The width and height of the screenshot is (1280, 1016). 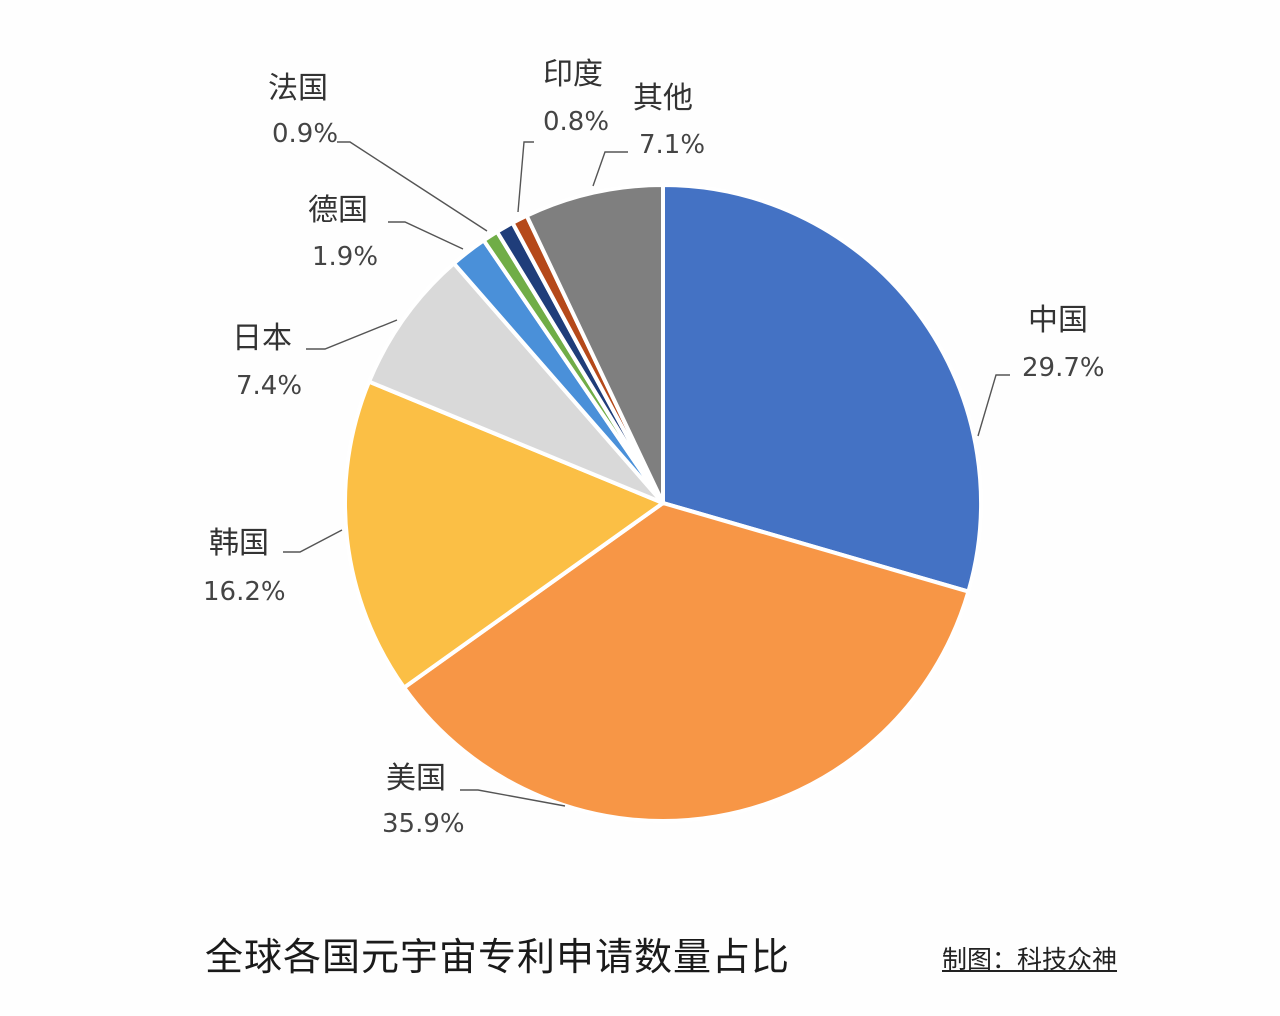 I want to click on leader-line-其他, so click(x=610, y=169).